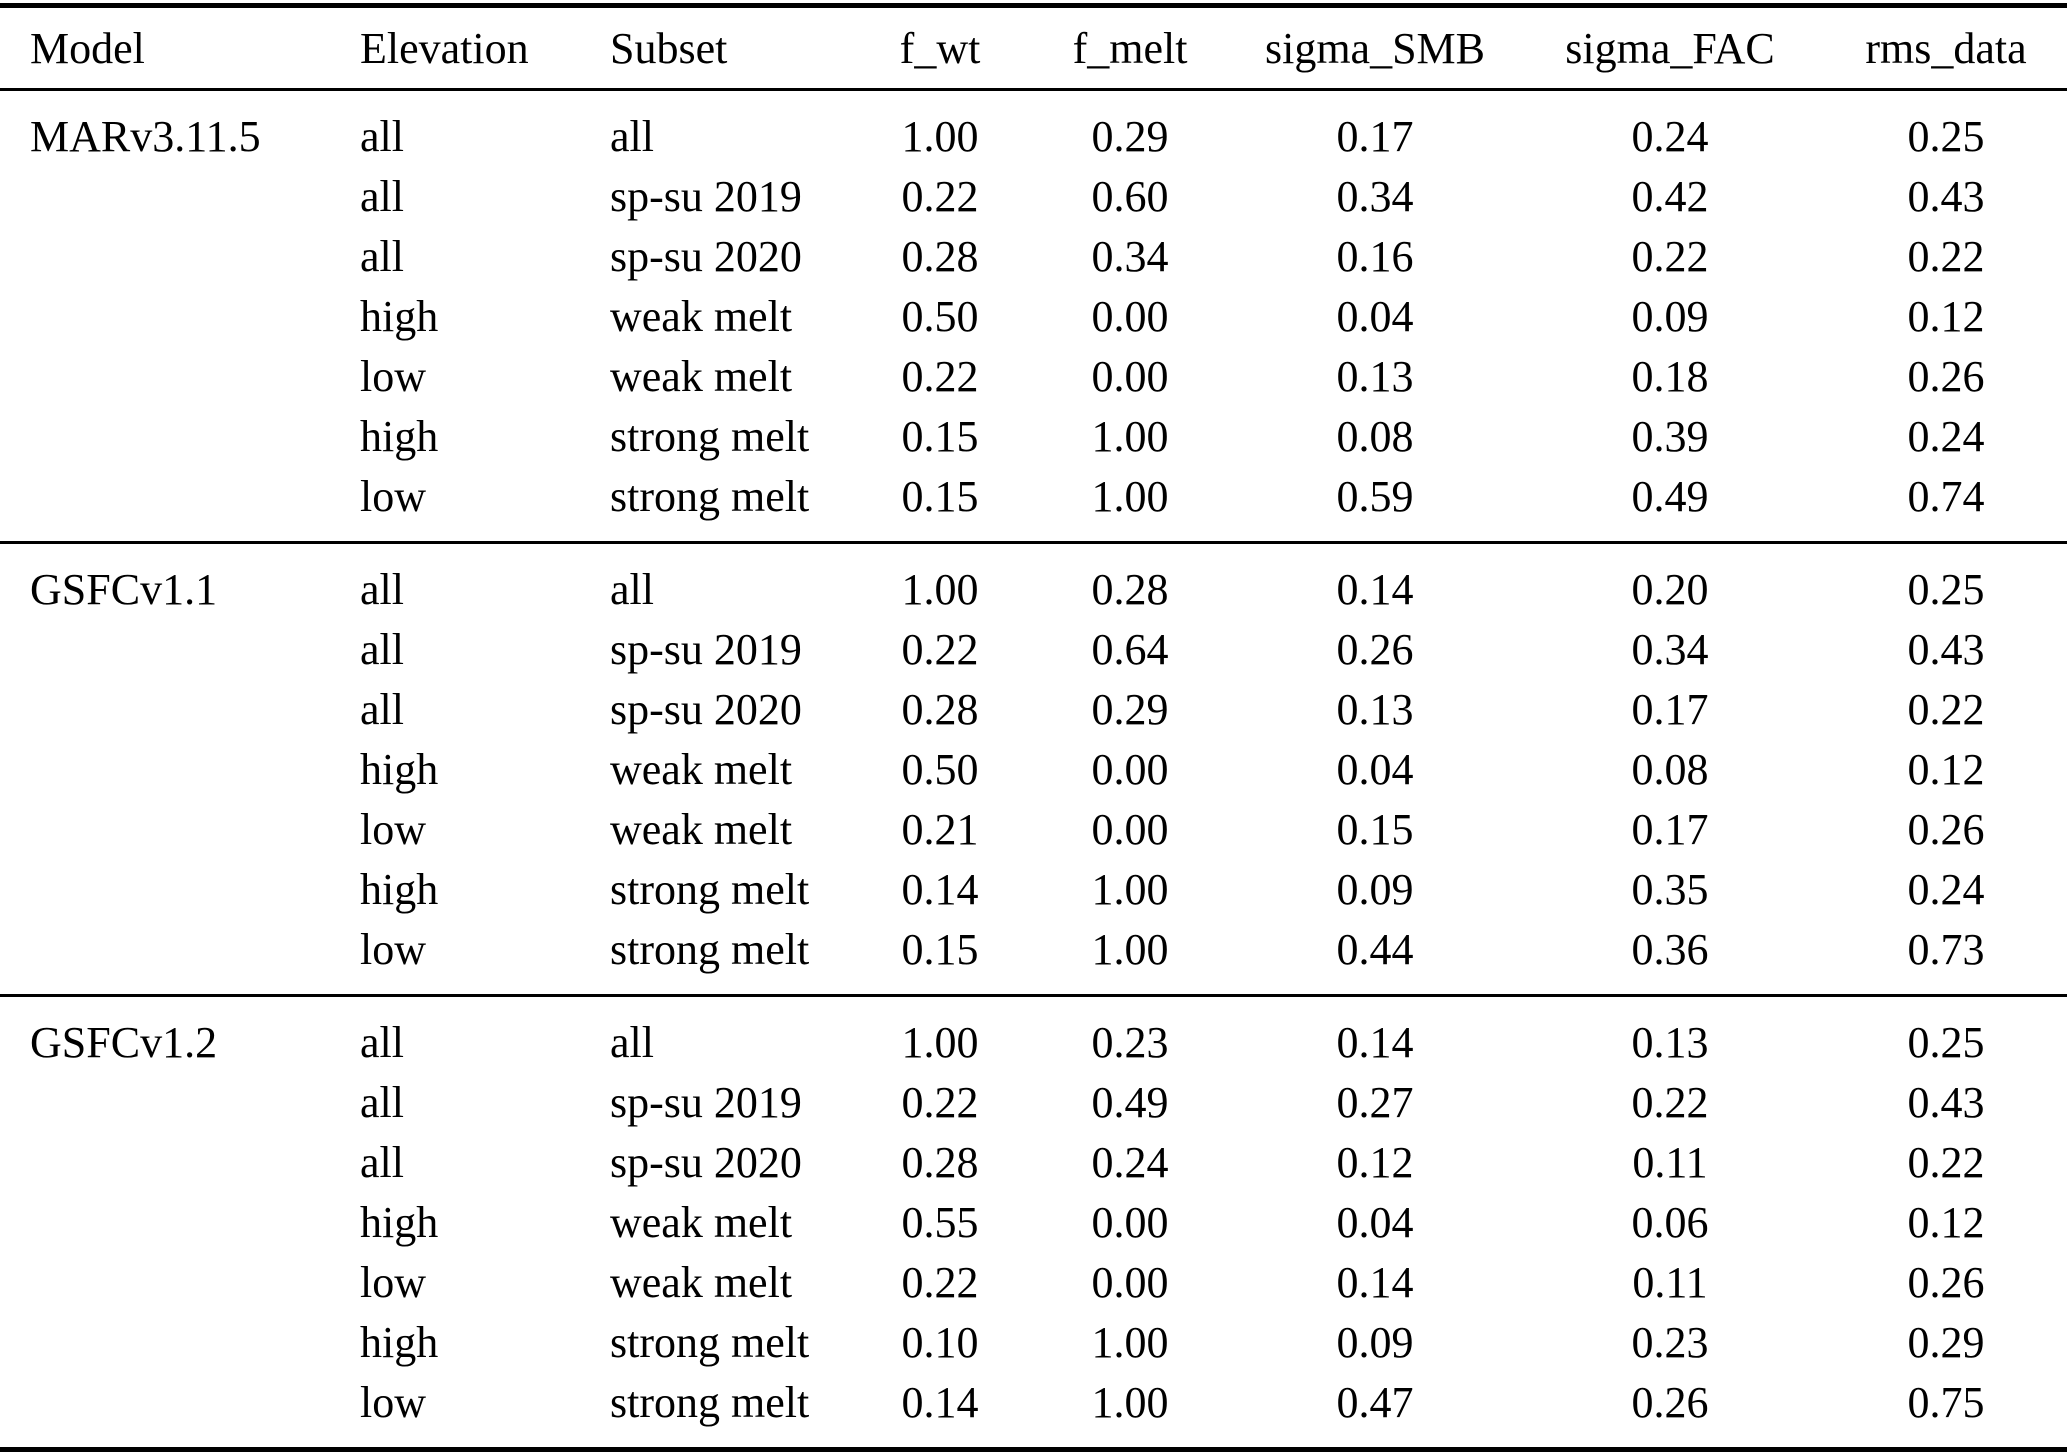 The image size is (2067, 1456). What do you see at coordinates (1033, 256) in the screenshot?
I see `table-row: all sp-su 2020 0.28 0.34 0.16 0.22 0.22` at bounding box center [1033, 256].